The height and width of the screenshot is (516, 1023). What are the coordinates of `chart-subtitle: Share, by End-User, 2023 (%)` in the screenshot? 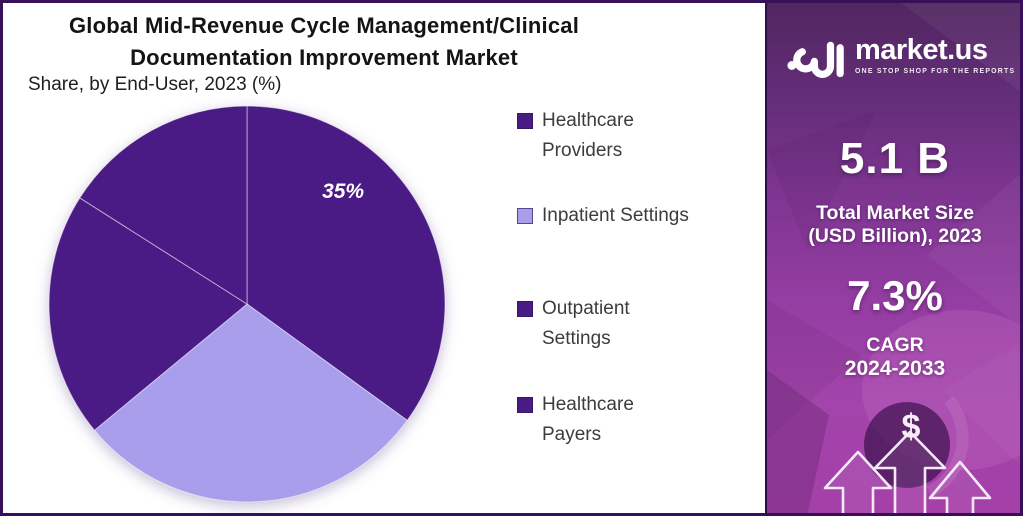 It's located at (155, 84).